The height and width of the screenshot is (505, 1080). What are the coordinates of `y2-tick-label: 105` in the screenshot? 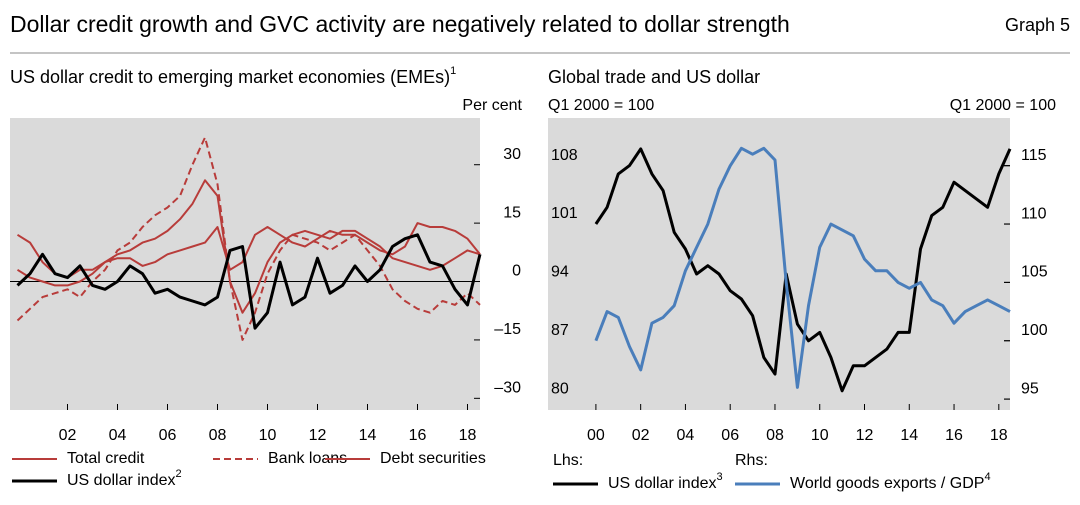 It's located at (1034, 272).